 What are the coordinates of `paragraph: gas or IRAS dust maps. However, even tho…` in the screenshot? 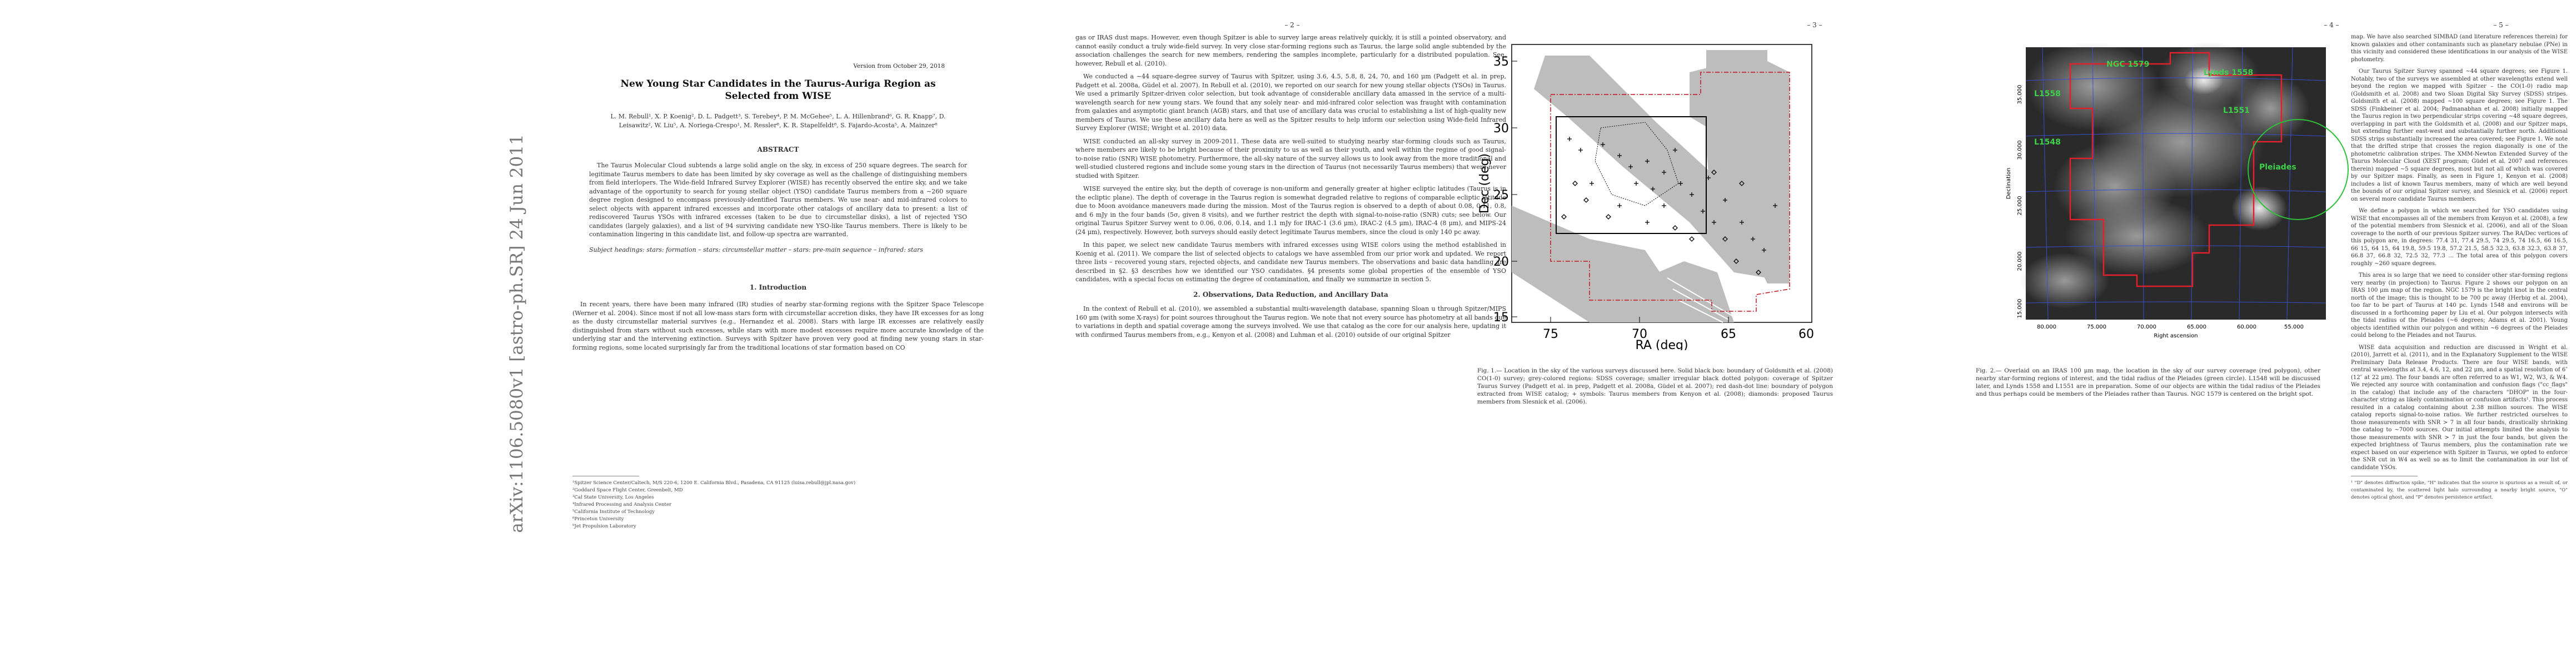 It's located at (1290, 50).